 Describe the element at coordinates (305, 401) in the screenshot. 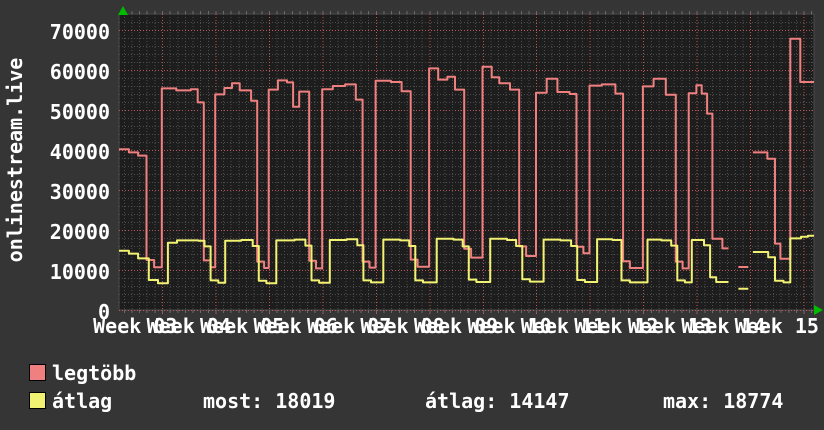

I see `stat-most-value: 18019` at that location.